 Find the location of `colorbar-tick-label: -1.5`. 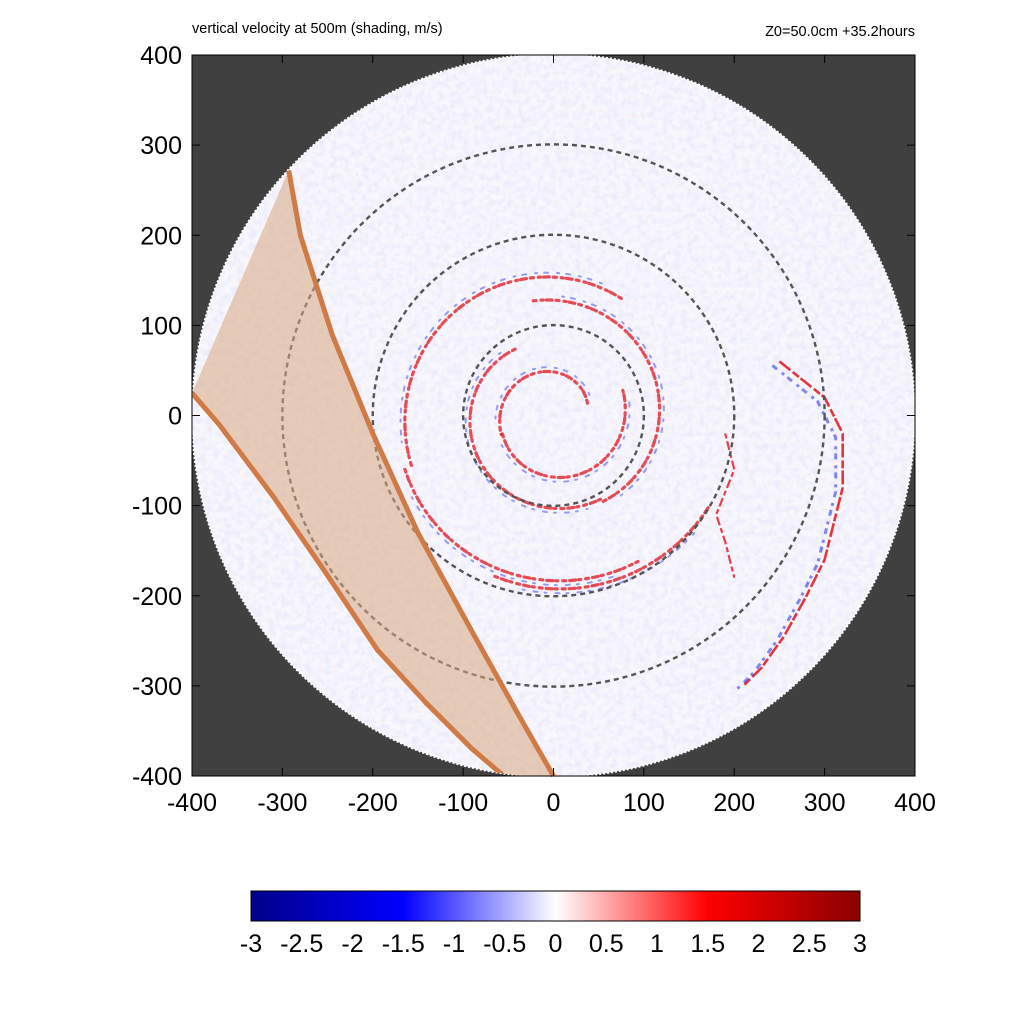

colorbar-tick-label: -1.5 is located at coordinates (403, 944).